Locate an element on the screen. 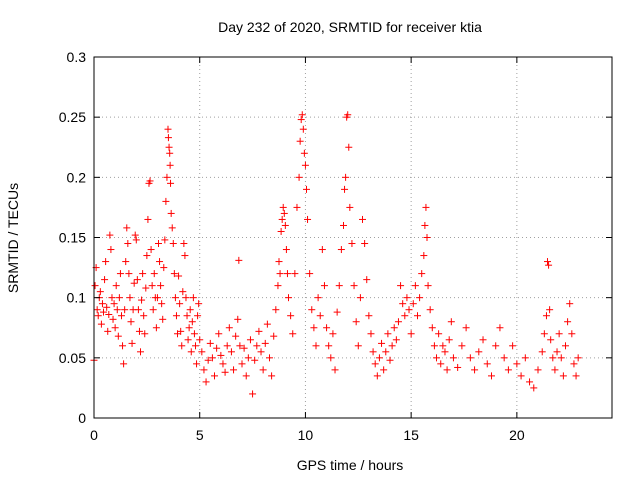 This screenshot has width=640, height=480. y-axis-title: SRMTID / TECUs is located at coordinates (13, 238).